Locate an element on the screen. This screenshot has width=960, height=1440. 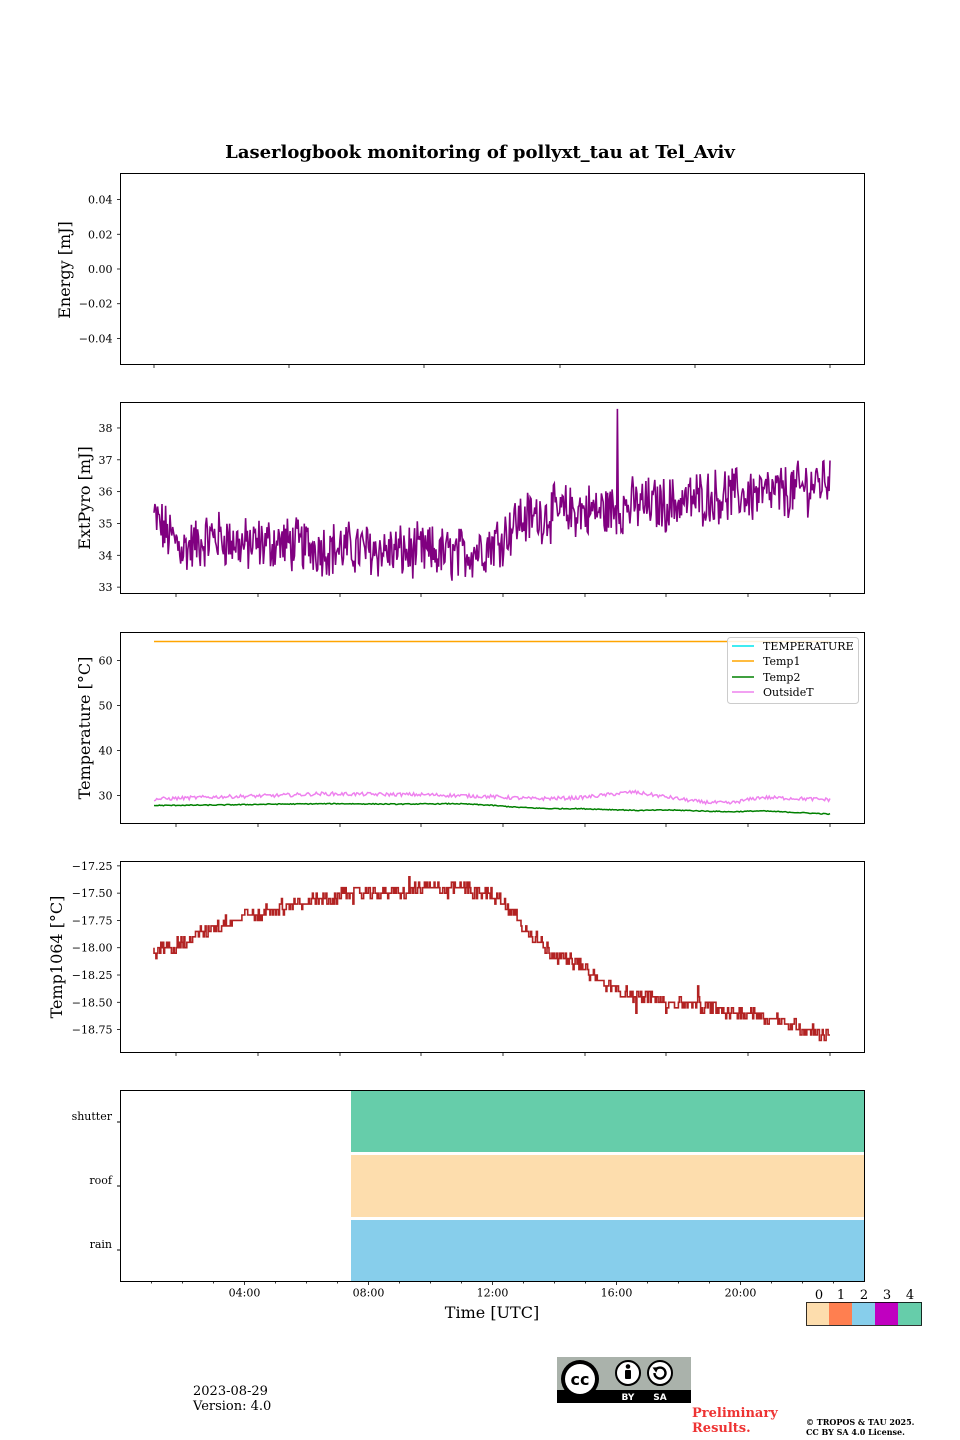
y-tick-label: 50 is located at coordinates (106, 705).